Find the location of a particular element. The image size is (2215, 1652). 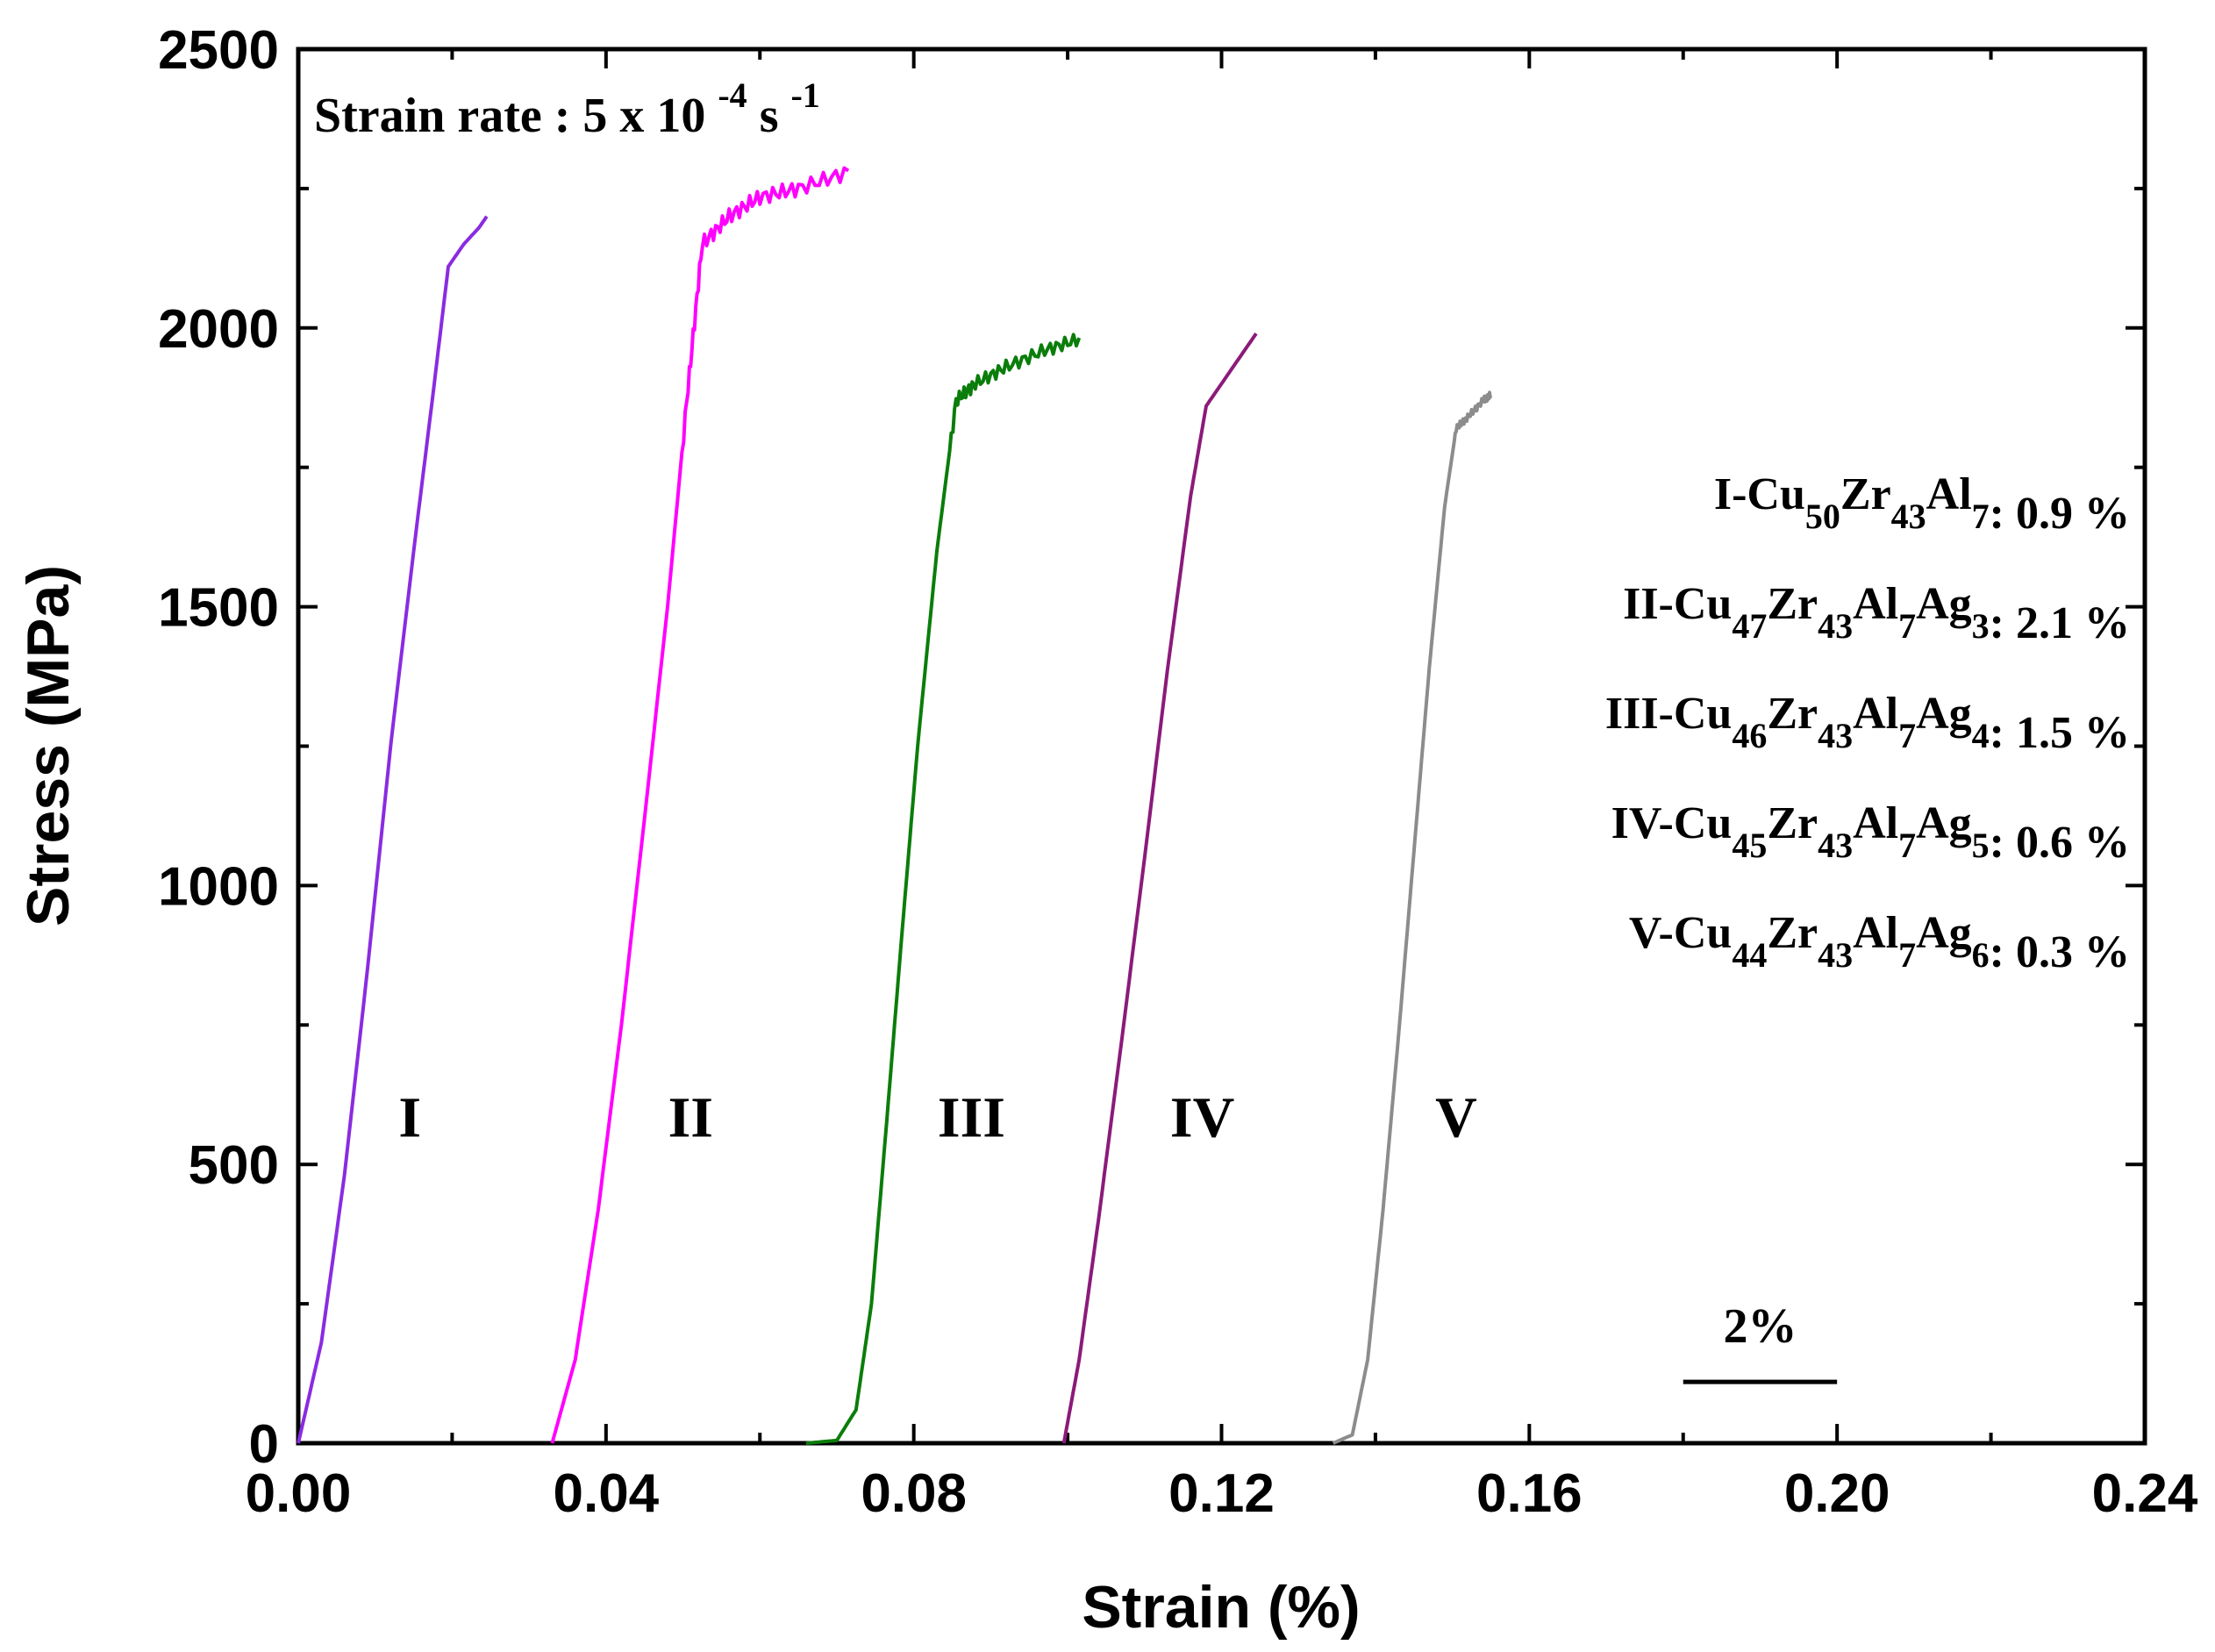

series-II-curve is located at coordinates (700, 805).